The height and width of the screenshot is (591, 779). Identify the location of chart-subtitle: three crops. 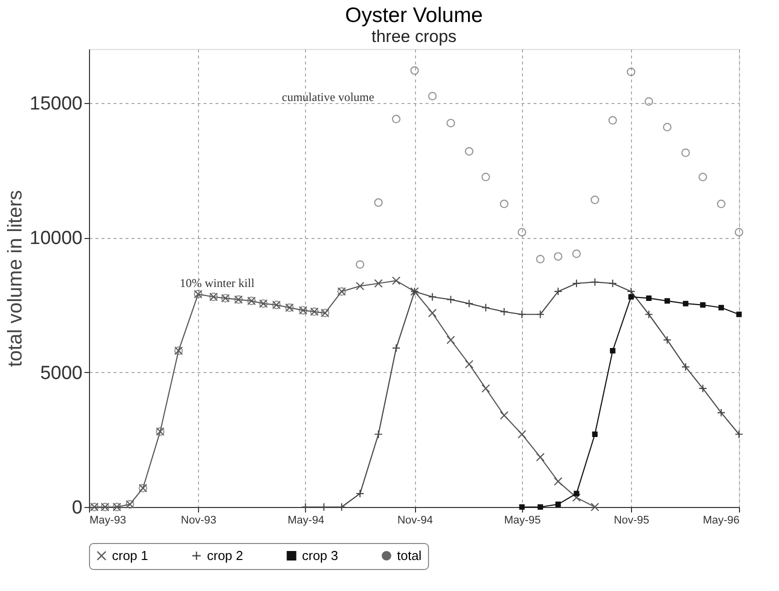
(414, 36).